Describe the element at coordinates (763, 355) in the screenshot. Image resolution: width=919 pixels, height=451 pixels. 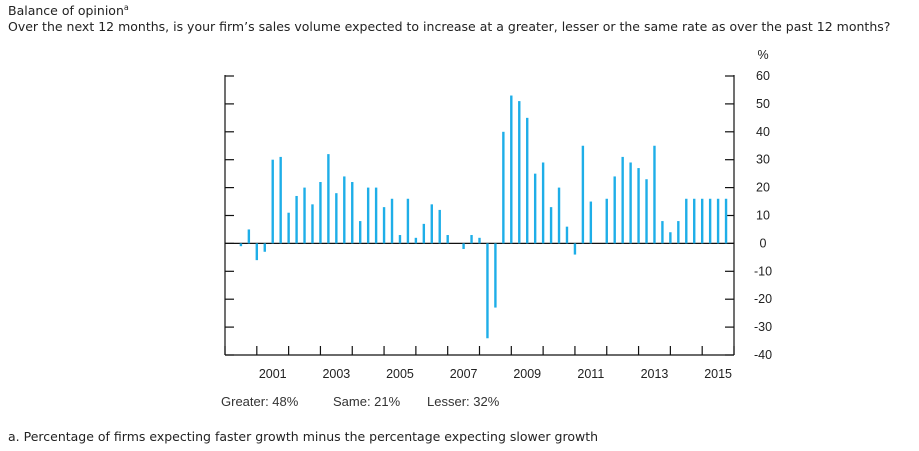
I see `y-tick-label: -40` at that location.